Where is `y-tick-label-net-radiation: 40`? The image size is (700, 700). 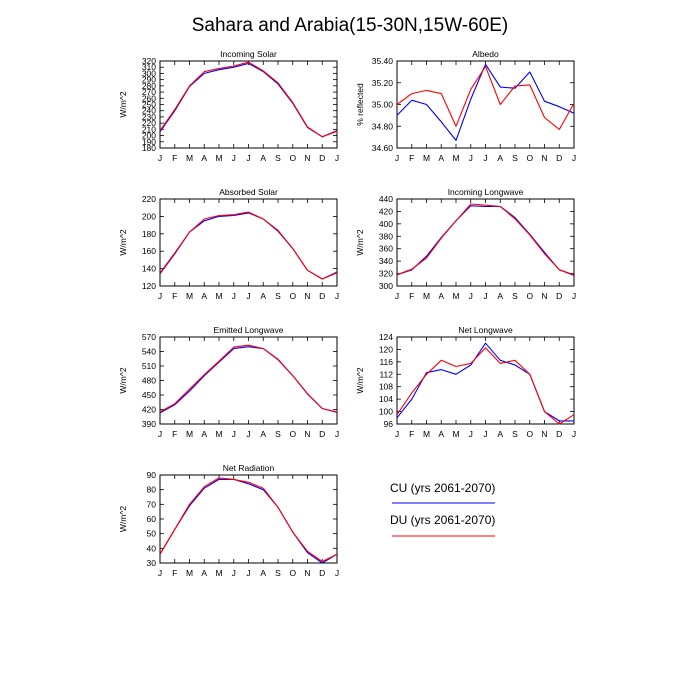
y-tick-label-net-radiation: 40 is located at coordinates (152, 548).